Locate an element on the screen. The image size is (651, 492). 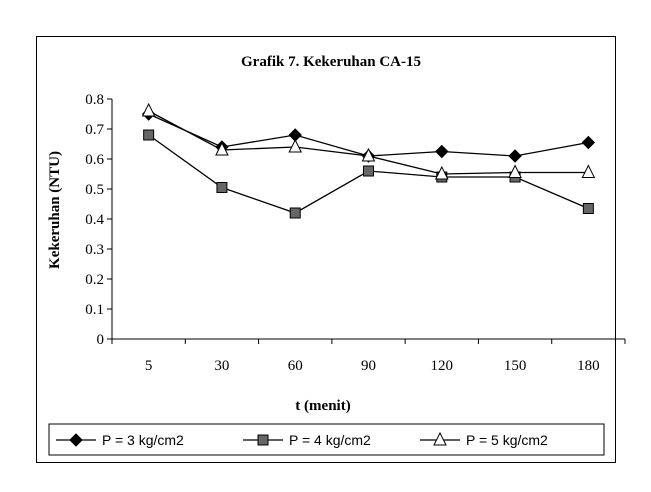
series-line is located at coordinates (368, 142).